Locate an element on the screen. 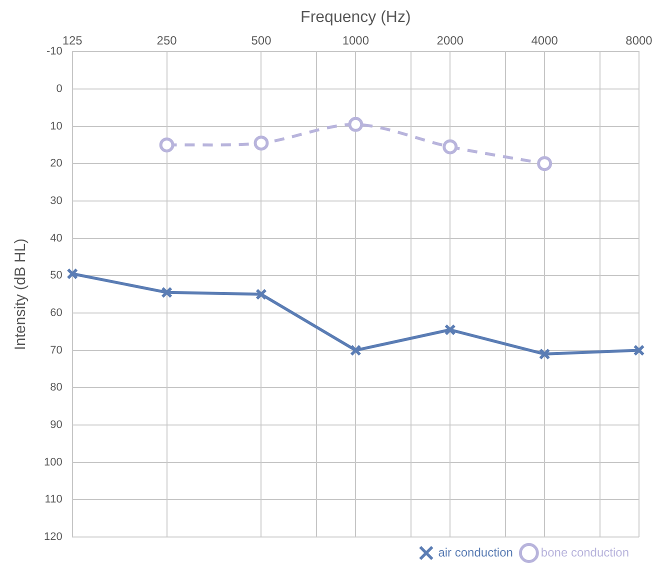  x-tick-label: 4000 is located at coordinates (544, 41).